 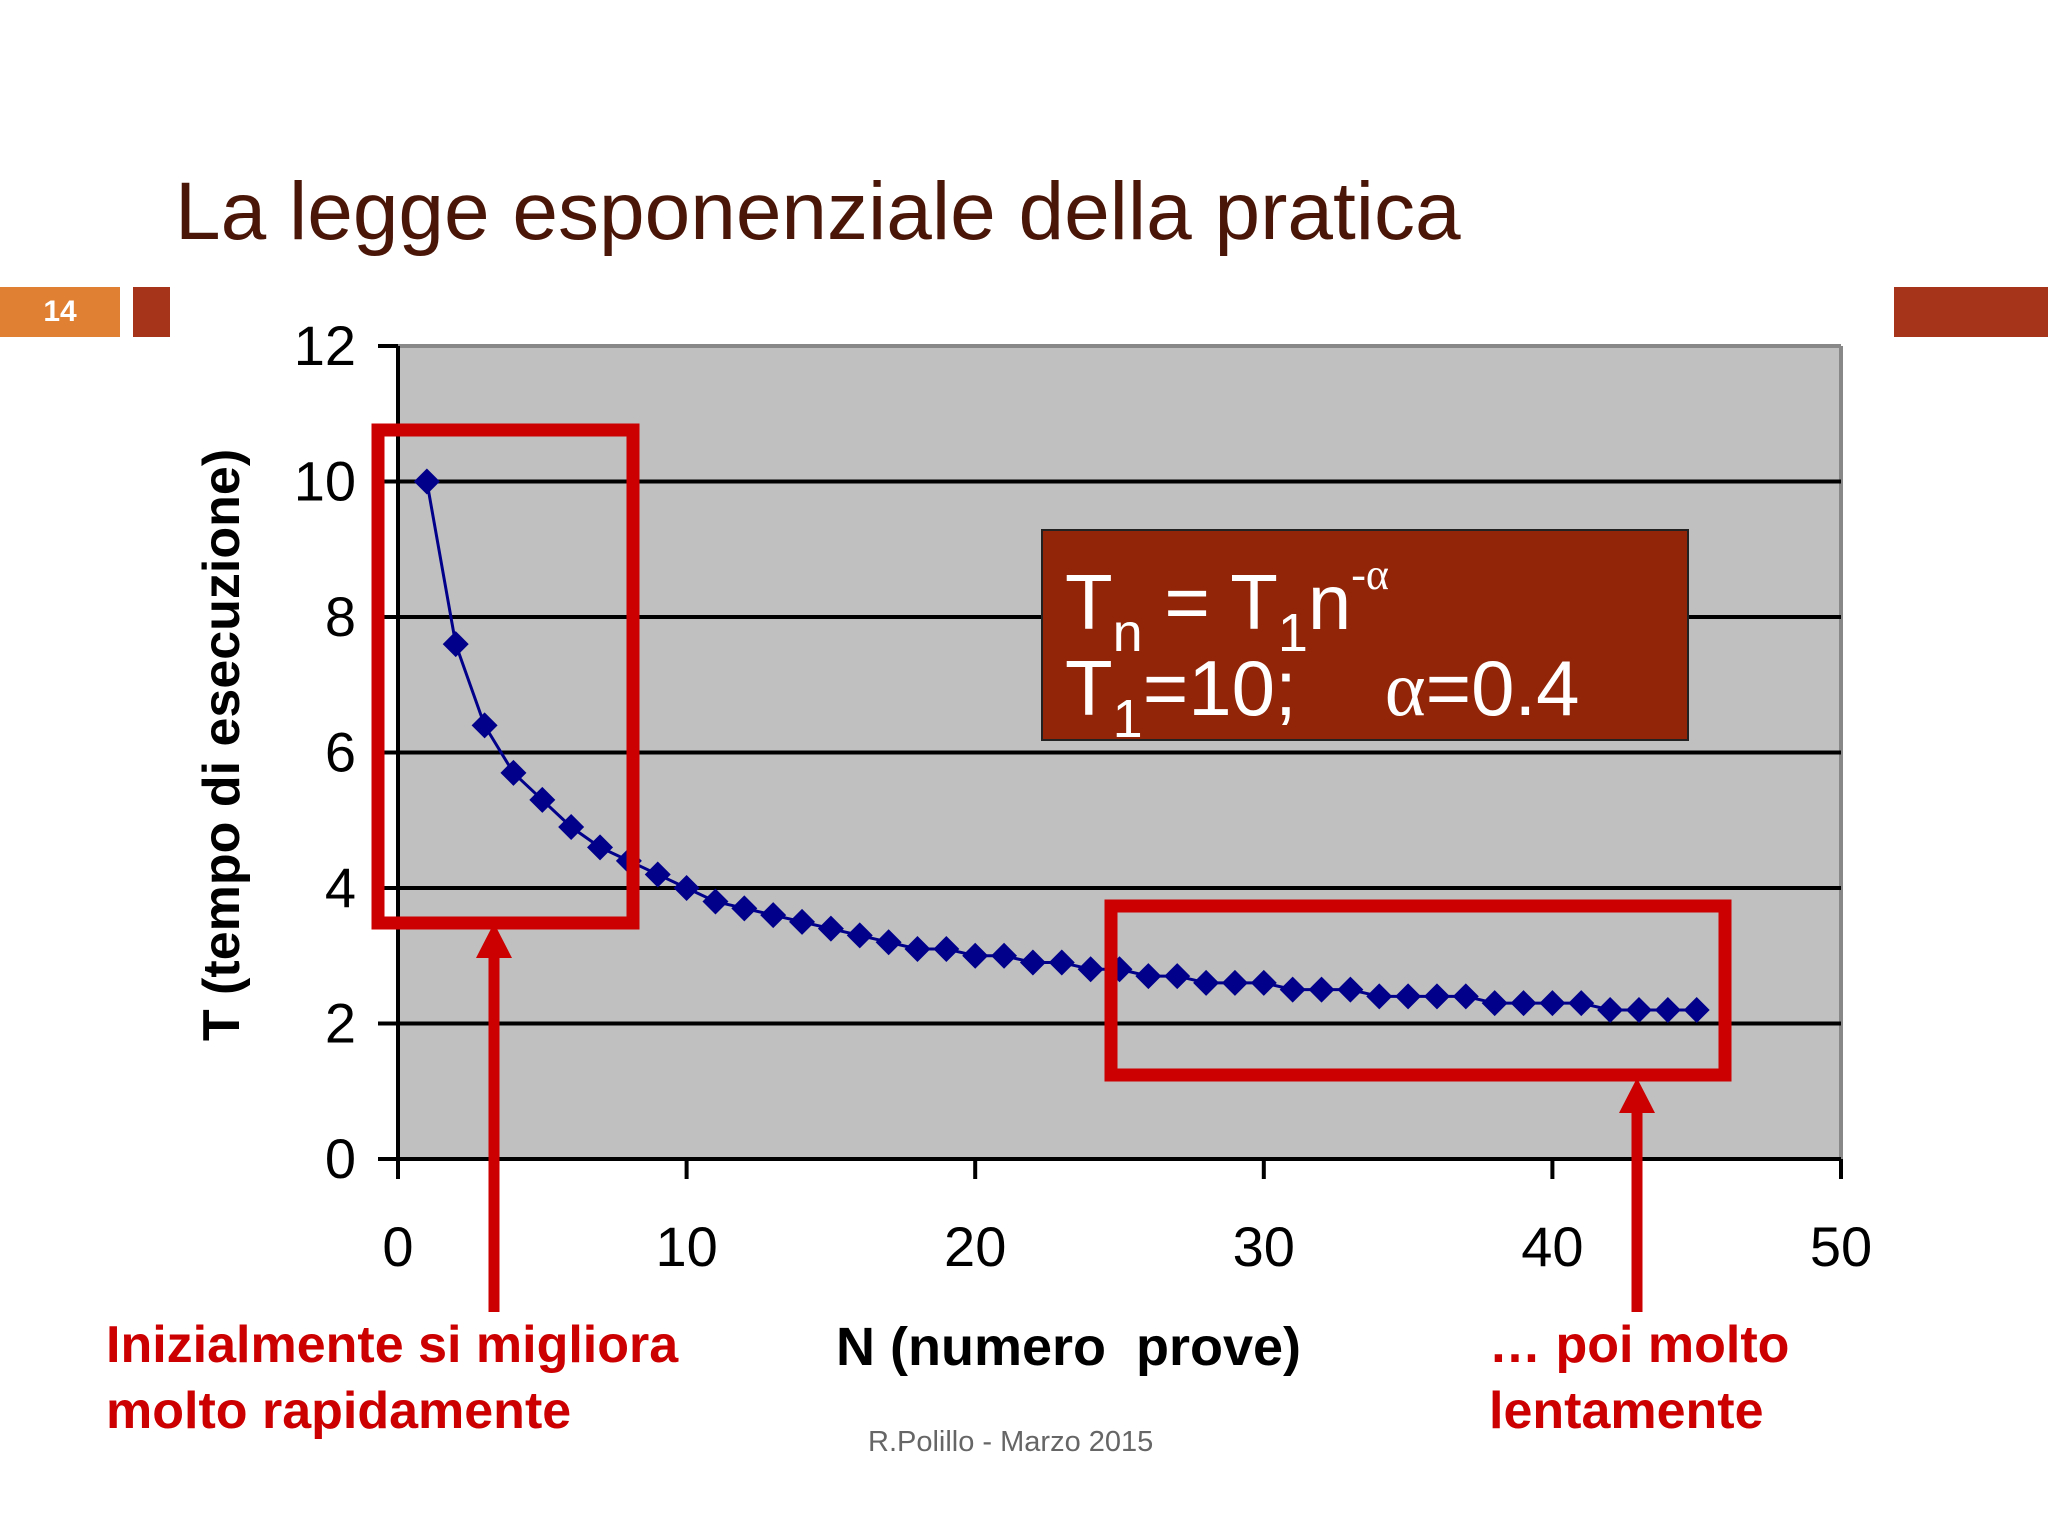 What do you see at coordinates (397, 1246) in the screenshot?
I see `x-tick-label: 0` at bounding box center [397, 1246].